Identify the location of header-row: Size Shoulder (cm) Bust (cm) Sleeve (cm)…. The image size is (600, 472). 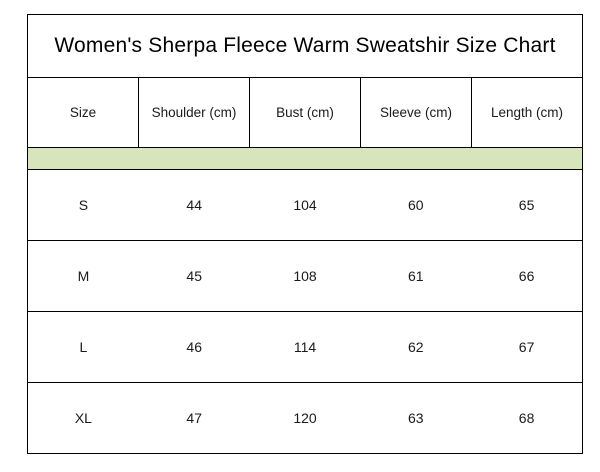
(305, 113).